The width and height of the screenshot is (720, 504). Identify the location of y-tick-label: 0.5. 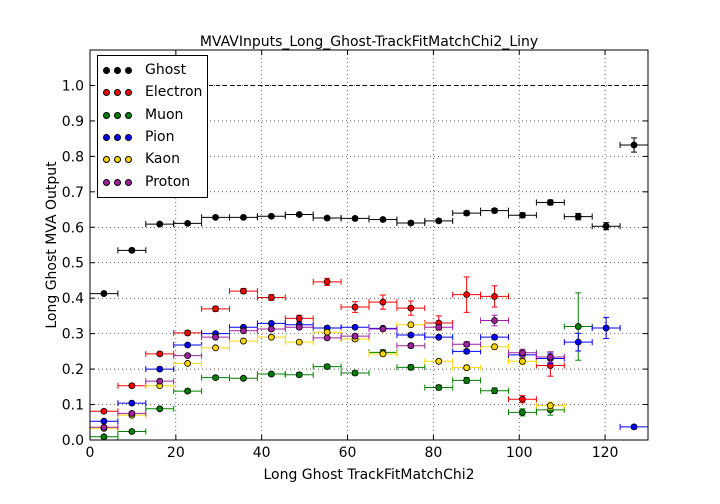
(73, 264).